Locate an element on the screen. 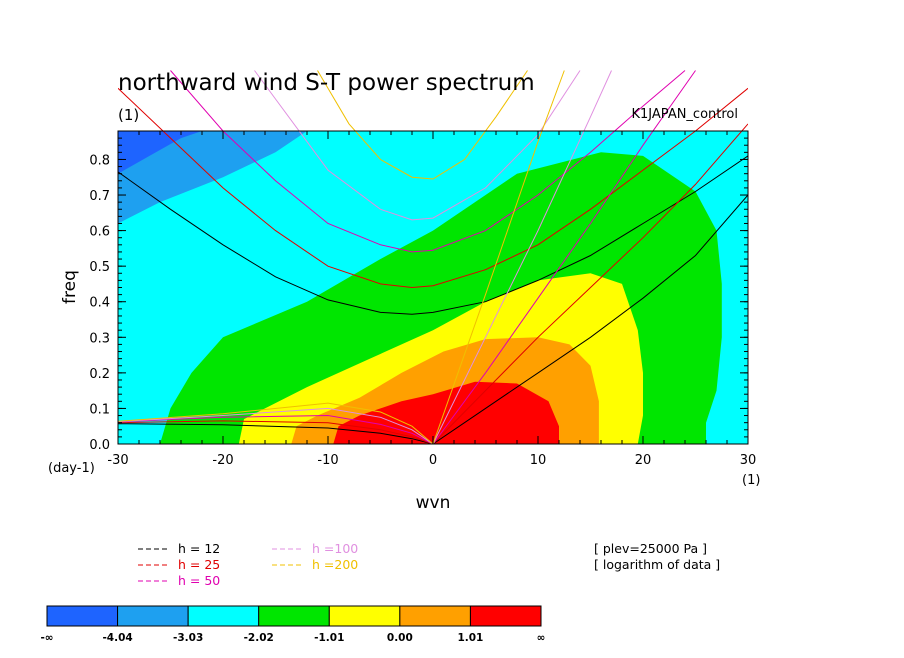 Image resolution: width=904 pixels, height=658 pixels. x-unit-label: (1) is located at coordinates (751, 480).